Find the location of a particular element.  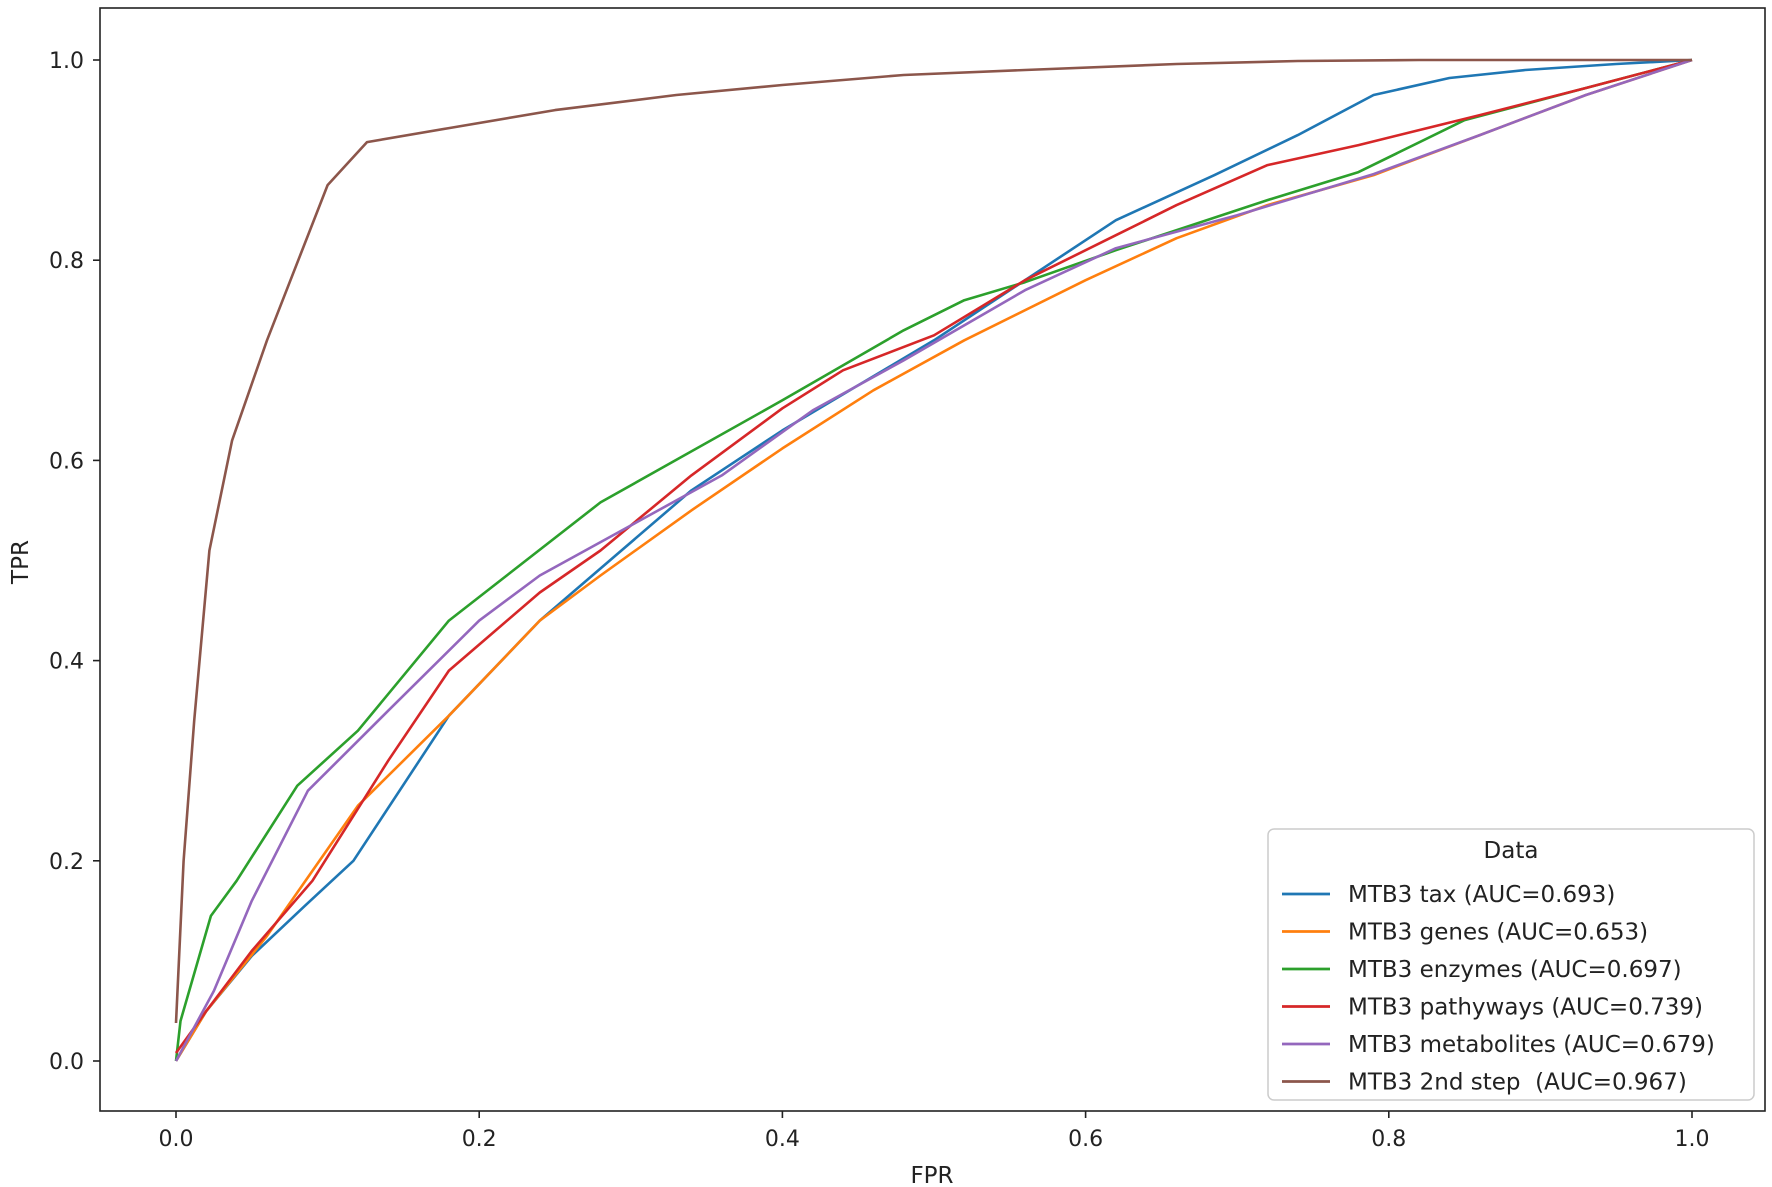

y-tick-label: 1.0 is located at coordinates (66, 61).